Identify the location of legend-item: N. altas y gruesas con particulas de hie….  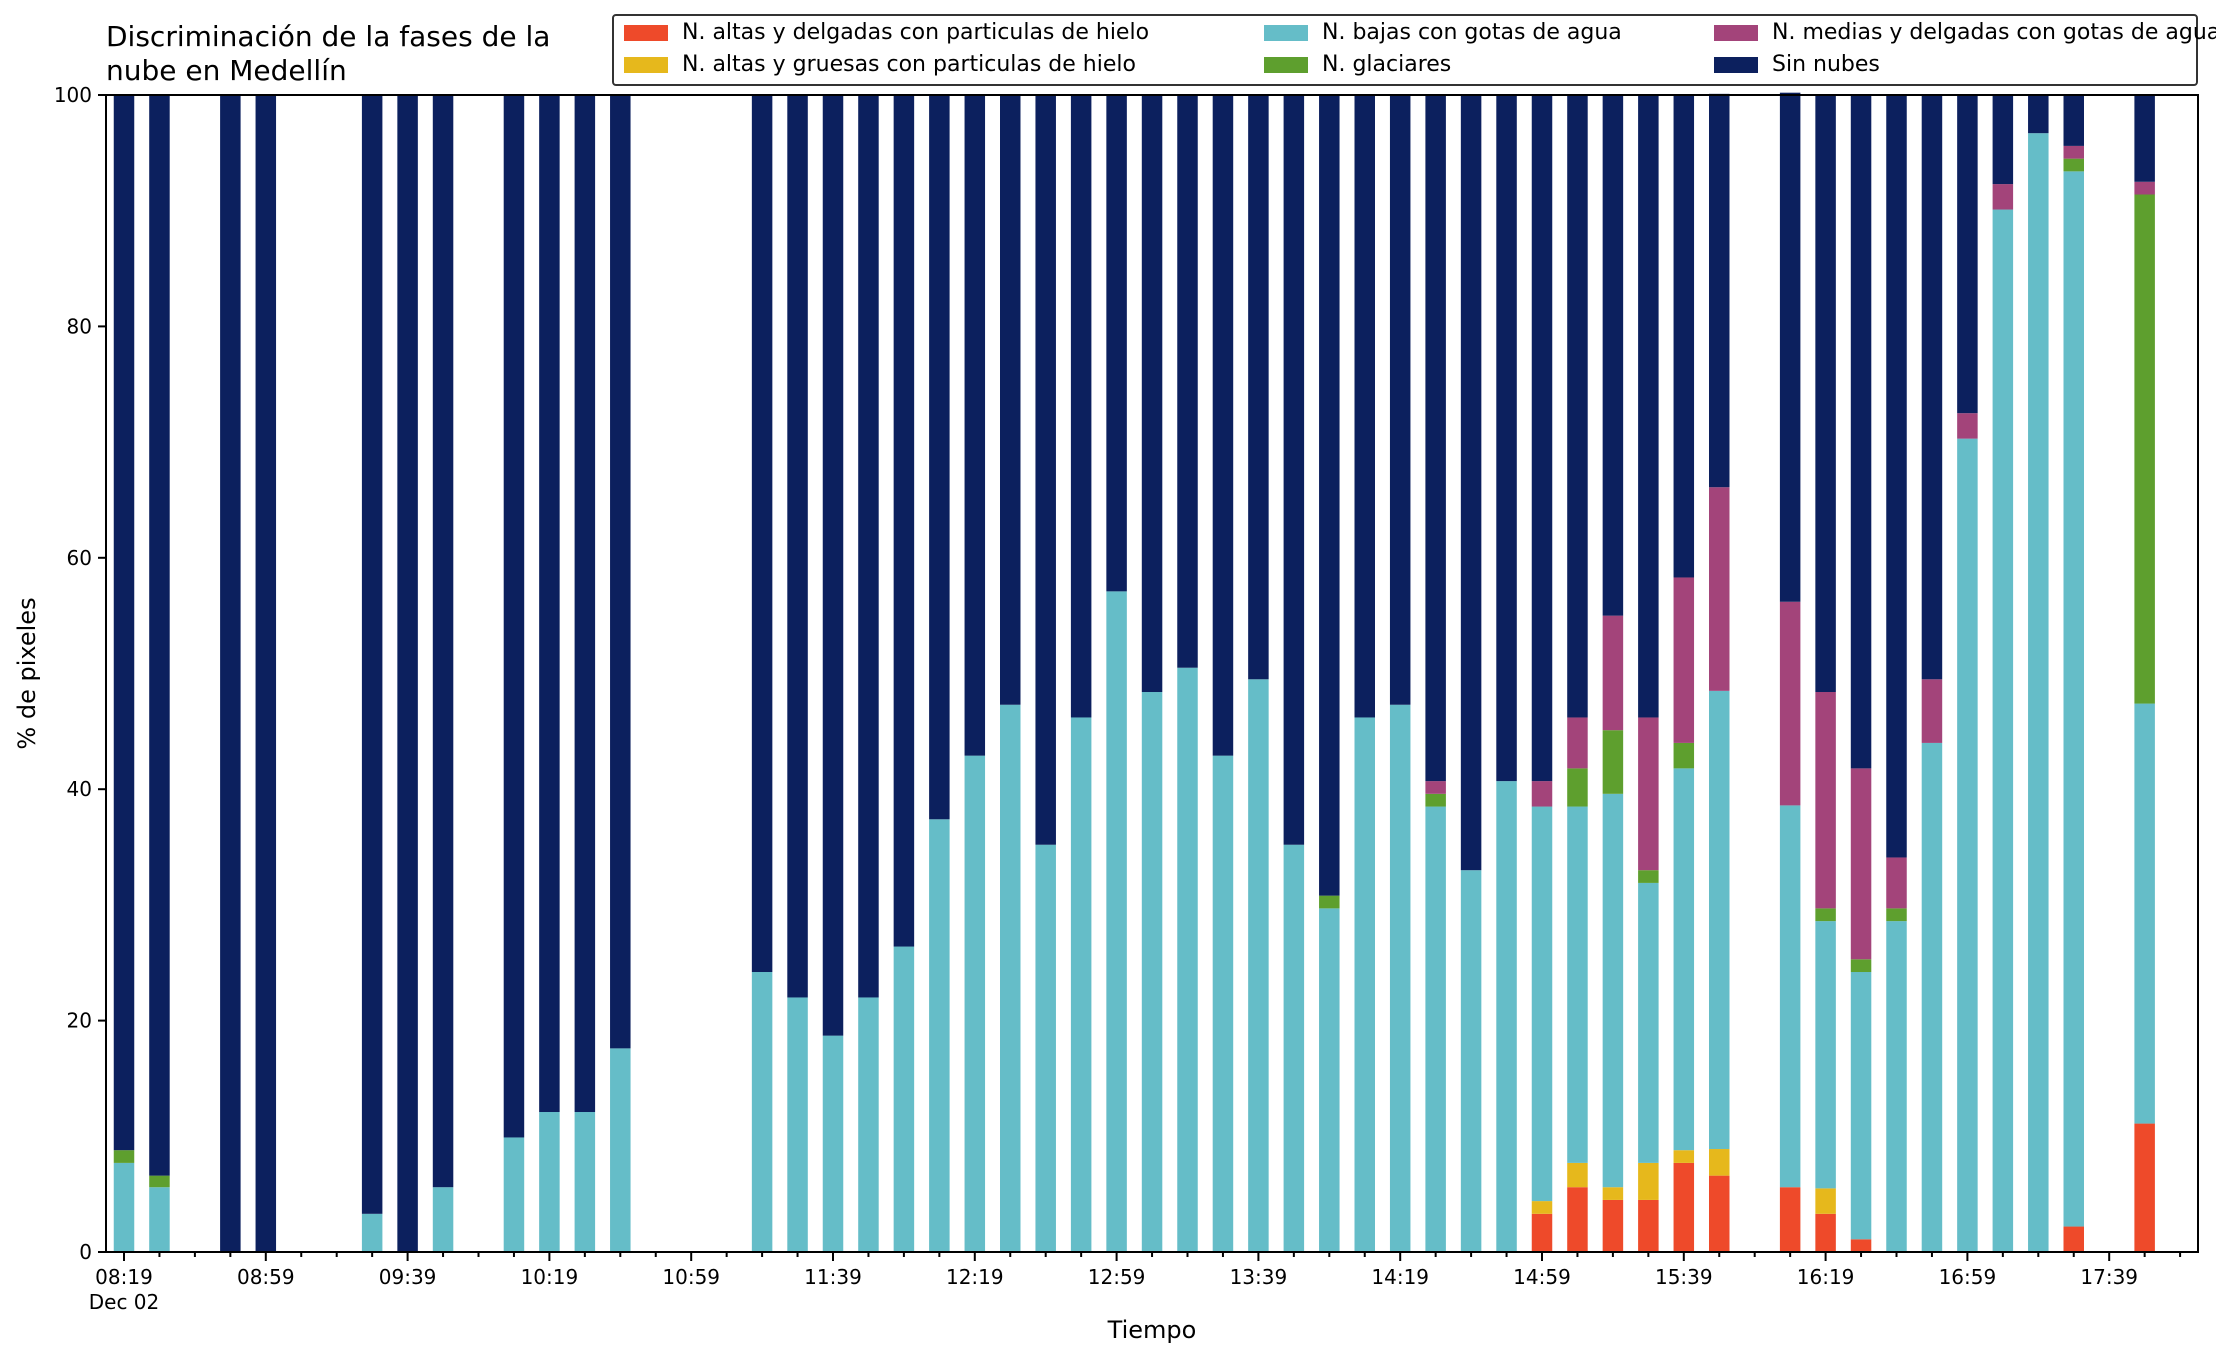
(880, 64).